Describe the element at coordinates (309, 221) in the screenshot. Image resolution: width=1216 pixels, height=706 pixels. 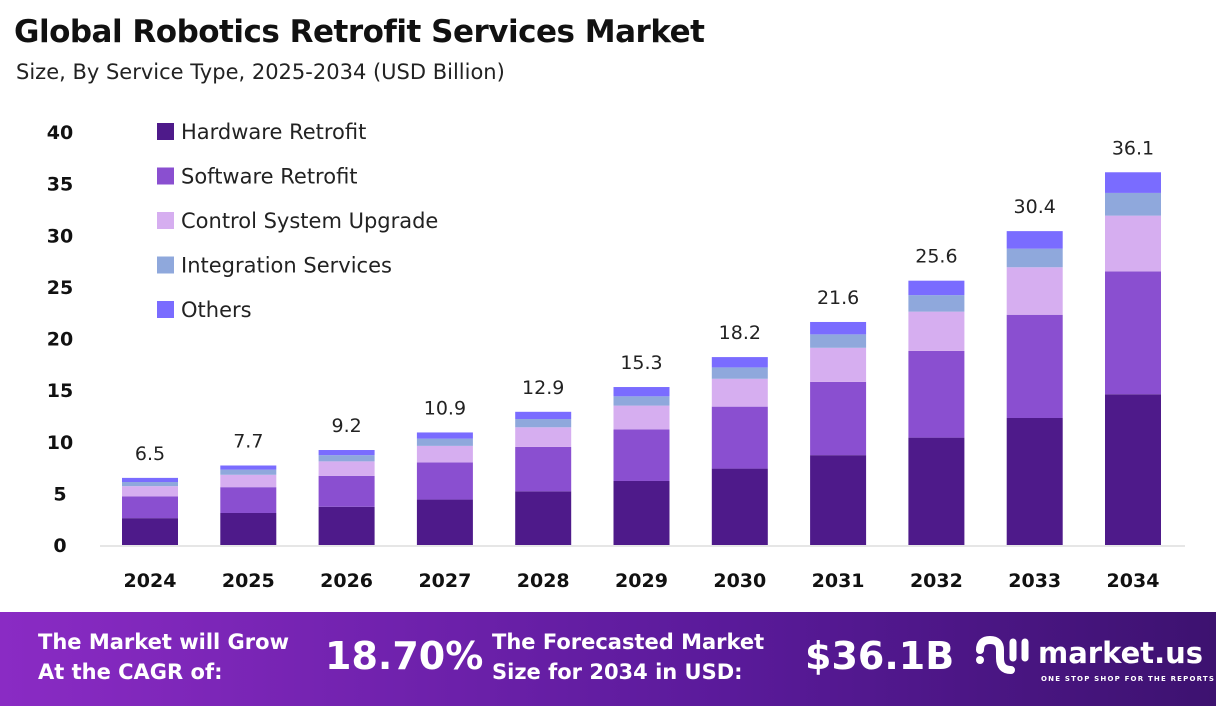
I see `legend-label: Control System Upgrade` at that location.